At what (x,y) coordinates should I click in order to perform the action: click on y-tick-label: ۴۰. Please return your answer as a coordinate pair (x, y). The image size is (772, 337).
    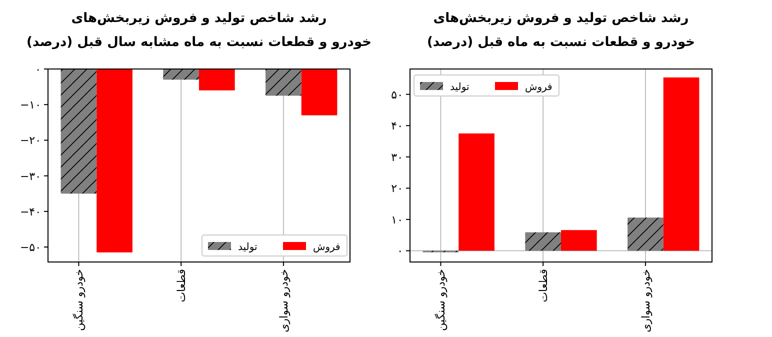
    Looking at the image, I should click on (397, 126).